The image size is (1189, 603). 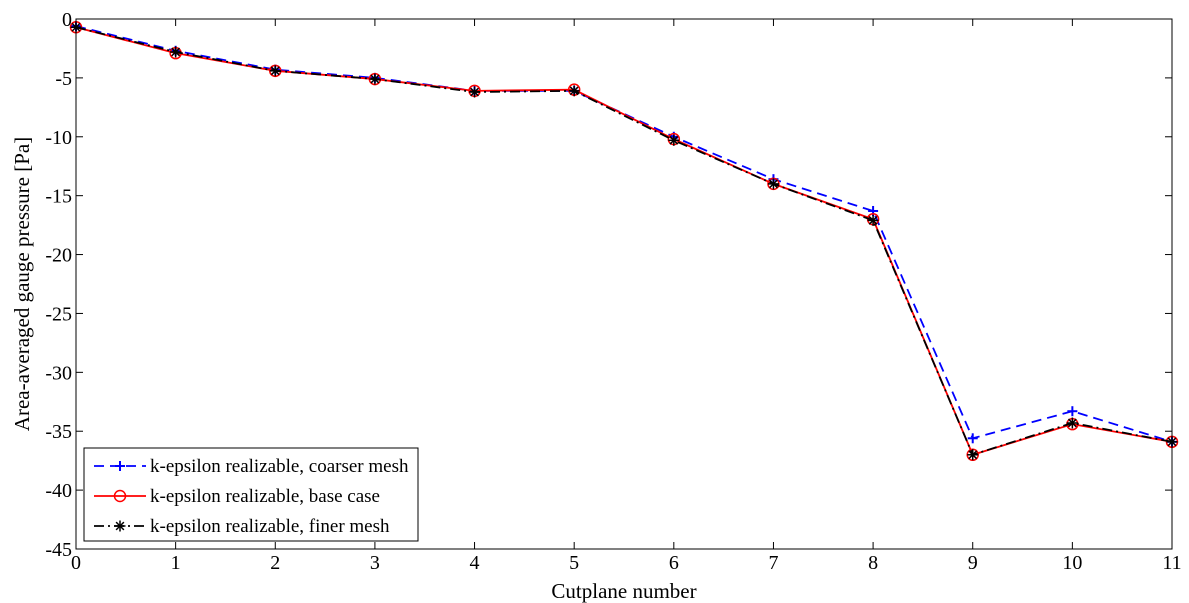 I want to click on y-axis-label: Area-averaged gauge pressure [Pa], so click(x=22, y=284).